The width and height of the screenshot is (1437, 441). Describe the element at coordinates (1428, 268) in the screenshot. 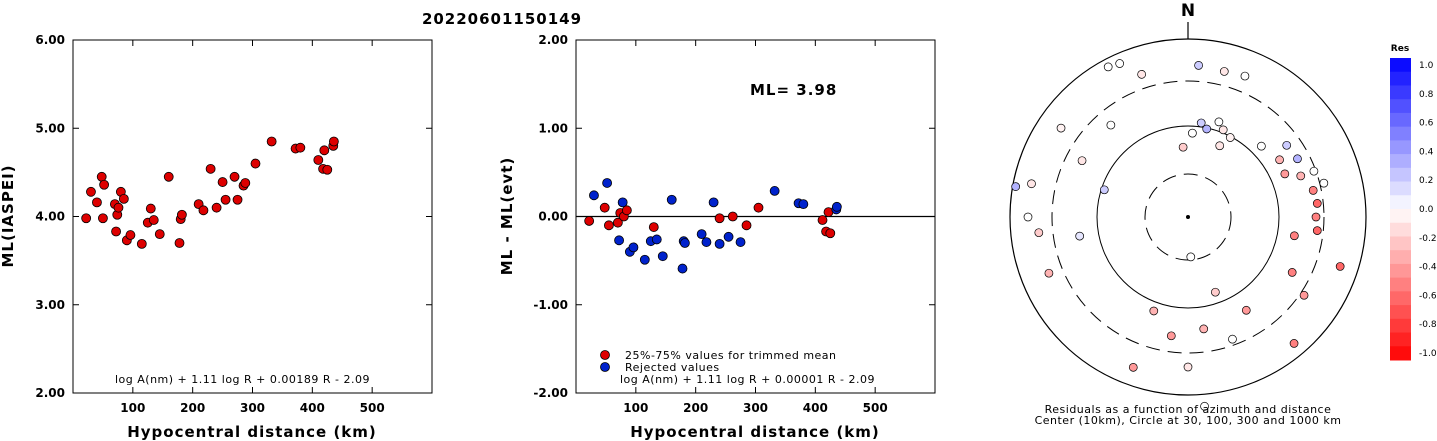

I see `colorbar-label: -0.4` at that location.